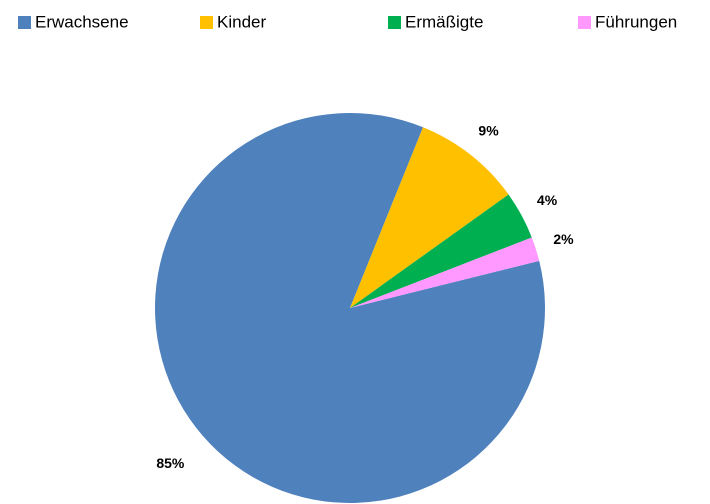 The height and width of the screenshot is (504, 710). Describe the element at coordinates (563, 239) in the screenshot. I see `data-label: 2%` at that location.